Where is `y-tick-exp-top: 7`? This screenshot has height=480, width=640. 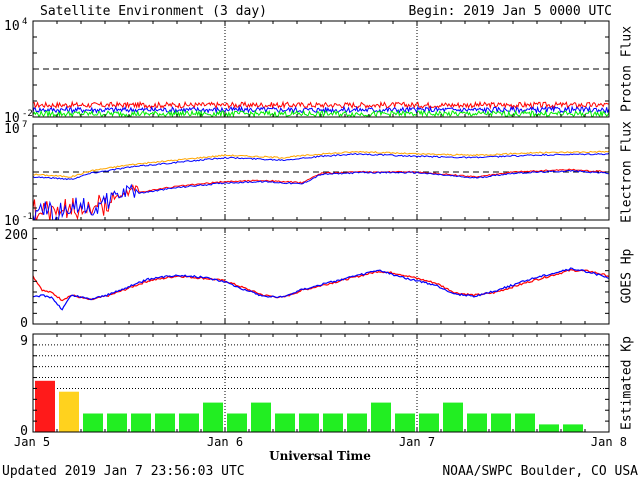 y-tick-exp-top: 7 is located at coordinates (24, 125).